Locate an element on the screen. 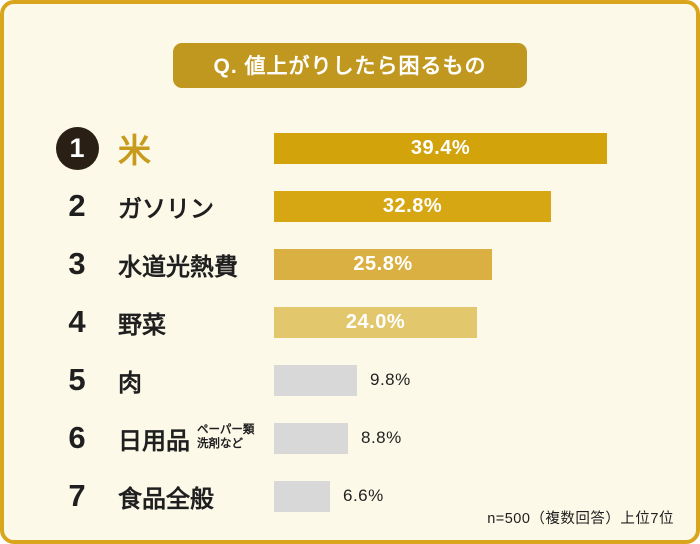 The image size is (700, 544). bar-cell: 25.8% is located at coordinates (485, 264).